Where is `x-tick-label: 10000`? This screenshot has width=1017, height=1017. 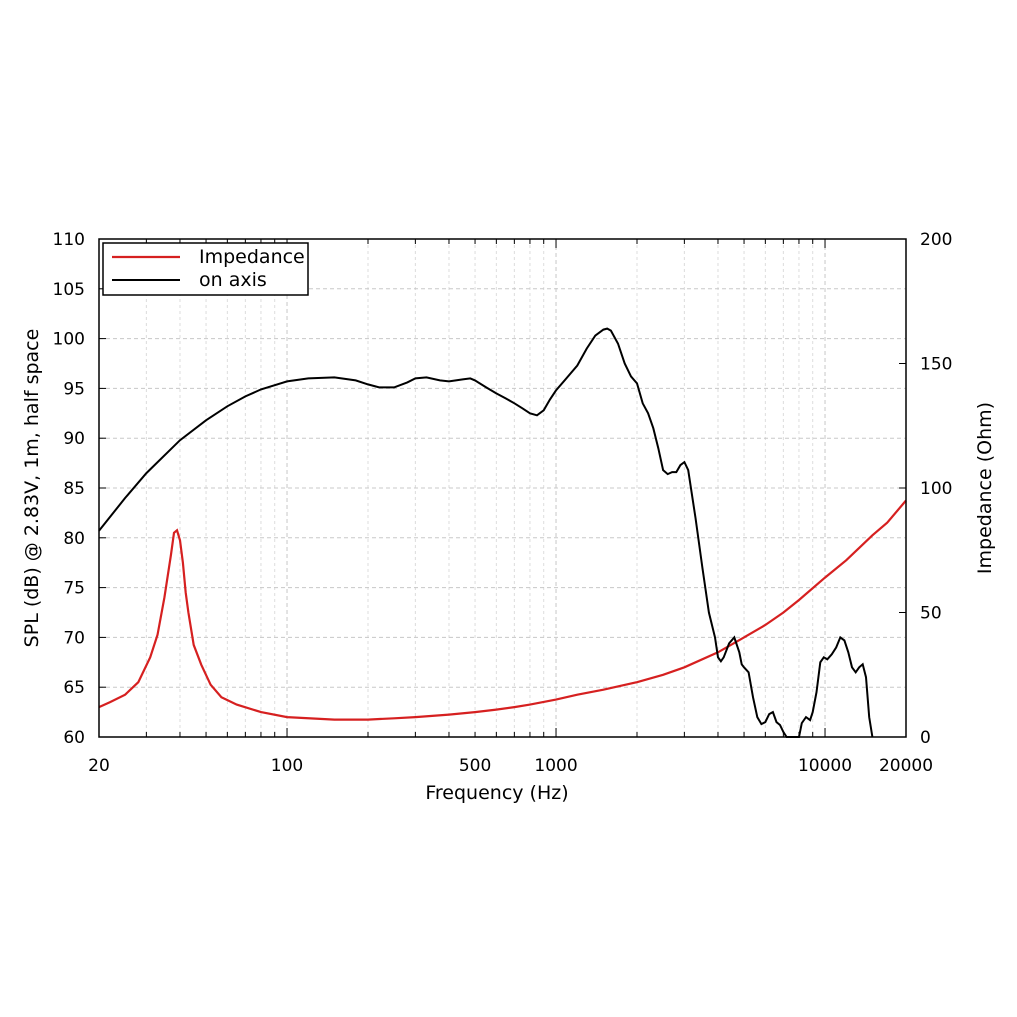
x-tick-label: 10000 is located at coordinates (825, 766).